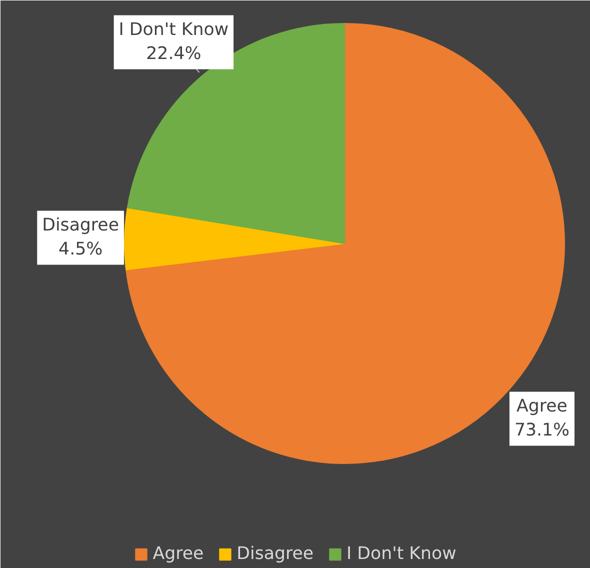  Describe the element at coordinates (174, 54) in the screenshot. I see `data-label: 22.4%` at that location.